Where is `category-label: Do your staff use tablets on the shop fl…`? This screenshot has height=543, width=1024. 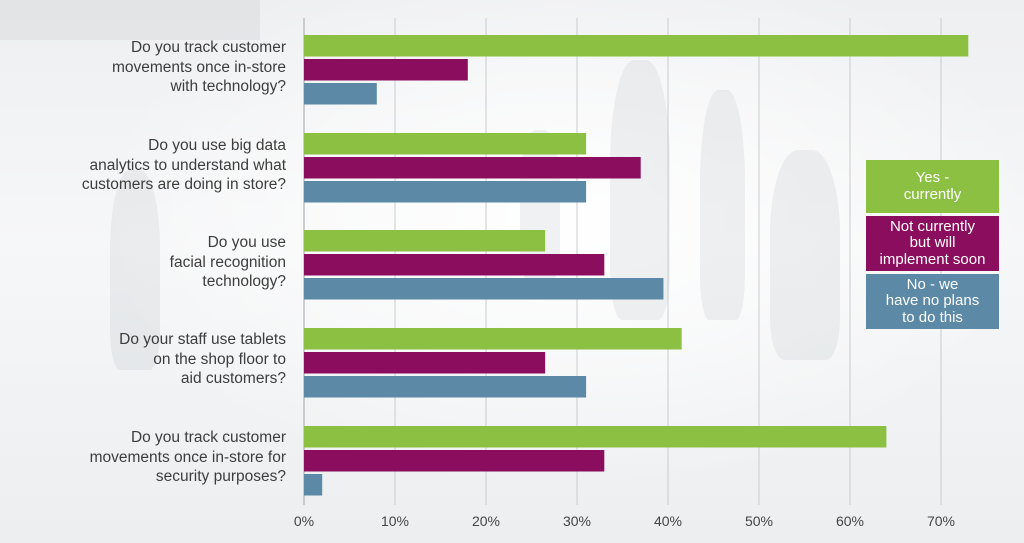
category-label: Do your staff use tablets on the shop fl… is located at coordinates (202, 359).